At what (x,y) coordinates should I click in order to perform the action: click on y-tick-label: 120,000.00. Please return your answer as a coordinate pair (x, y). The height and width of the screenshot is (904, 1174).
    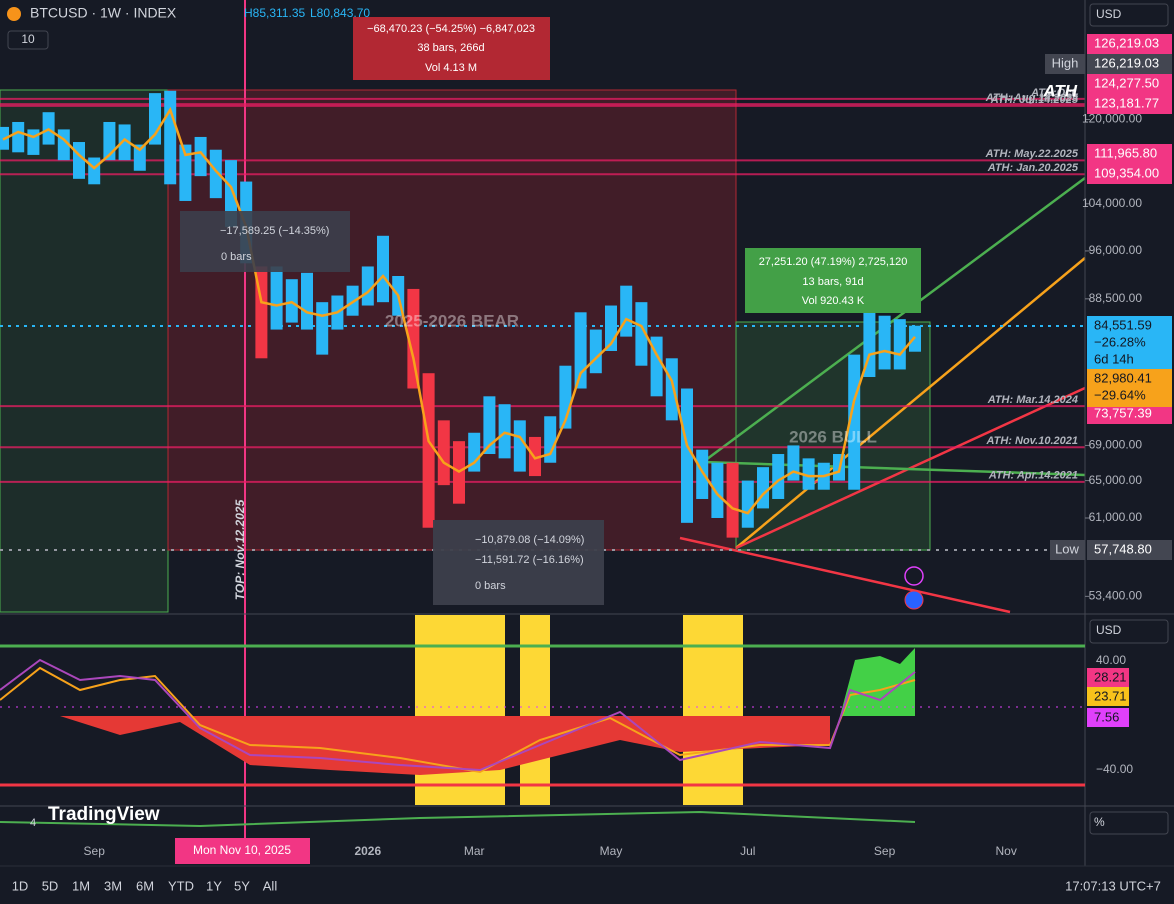
    Looking at the image, I should click on (1112, 119).